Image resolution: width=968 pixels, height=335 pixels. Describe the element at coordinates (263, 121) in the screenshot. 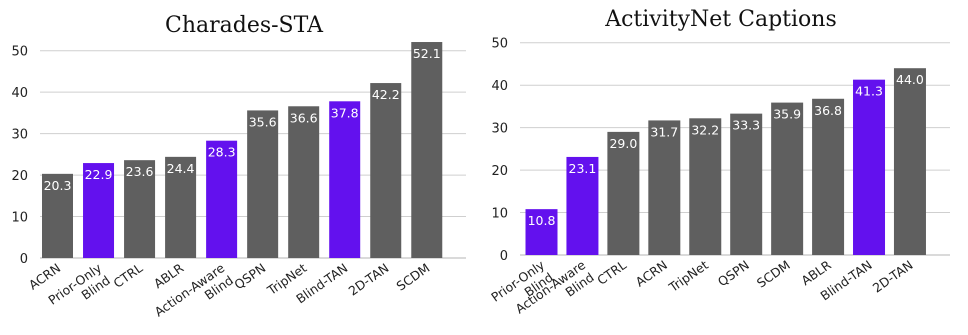

I see `data-label: 35.6` at that location.